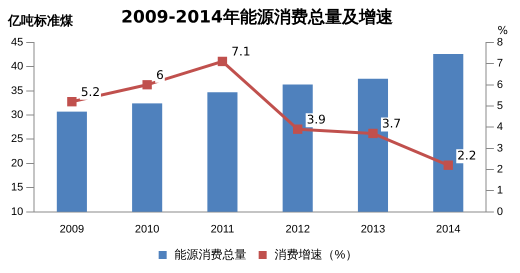 The width and height of the screenshot is (520, 273). I want to click on legend-label: 消费增速（%）, so click(316, 254).